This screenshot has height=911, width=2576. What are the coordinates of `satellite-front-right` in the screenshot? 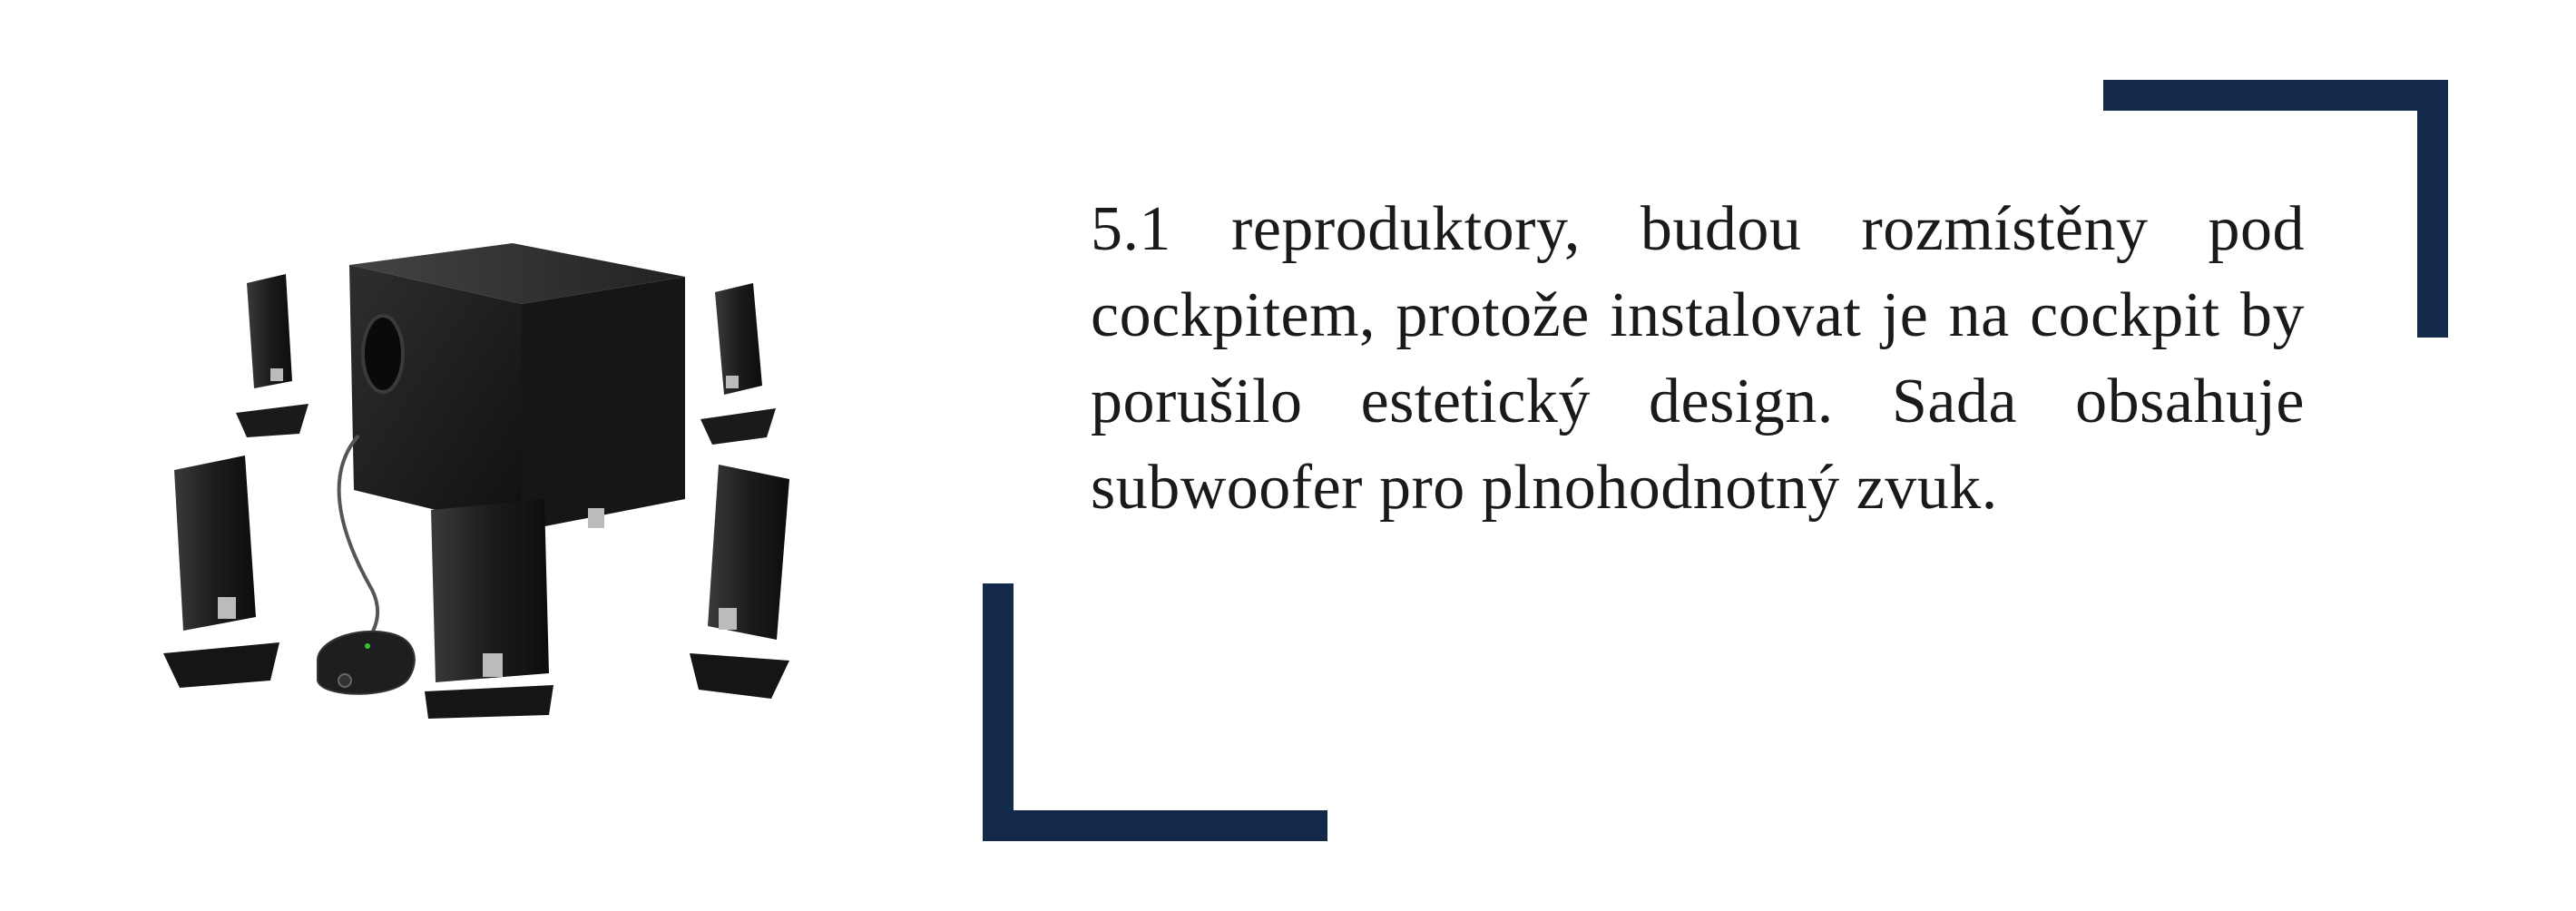 It's located at (739, 582).